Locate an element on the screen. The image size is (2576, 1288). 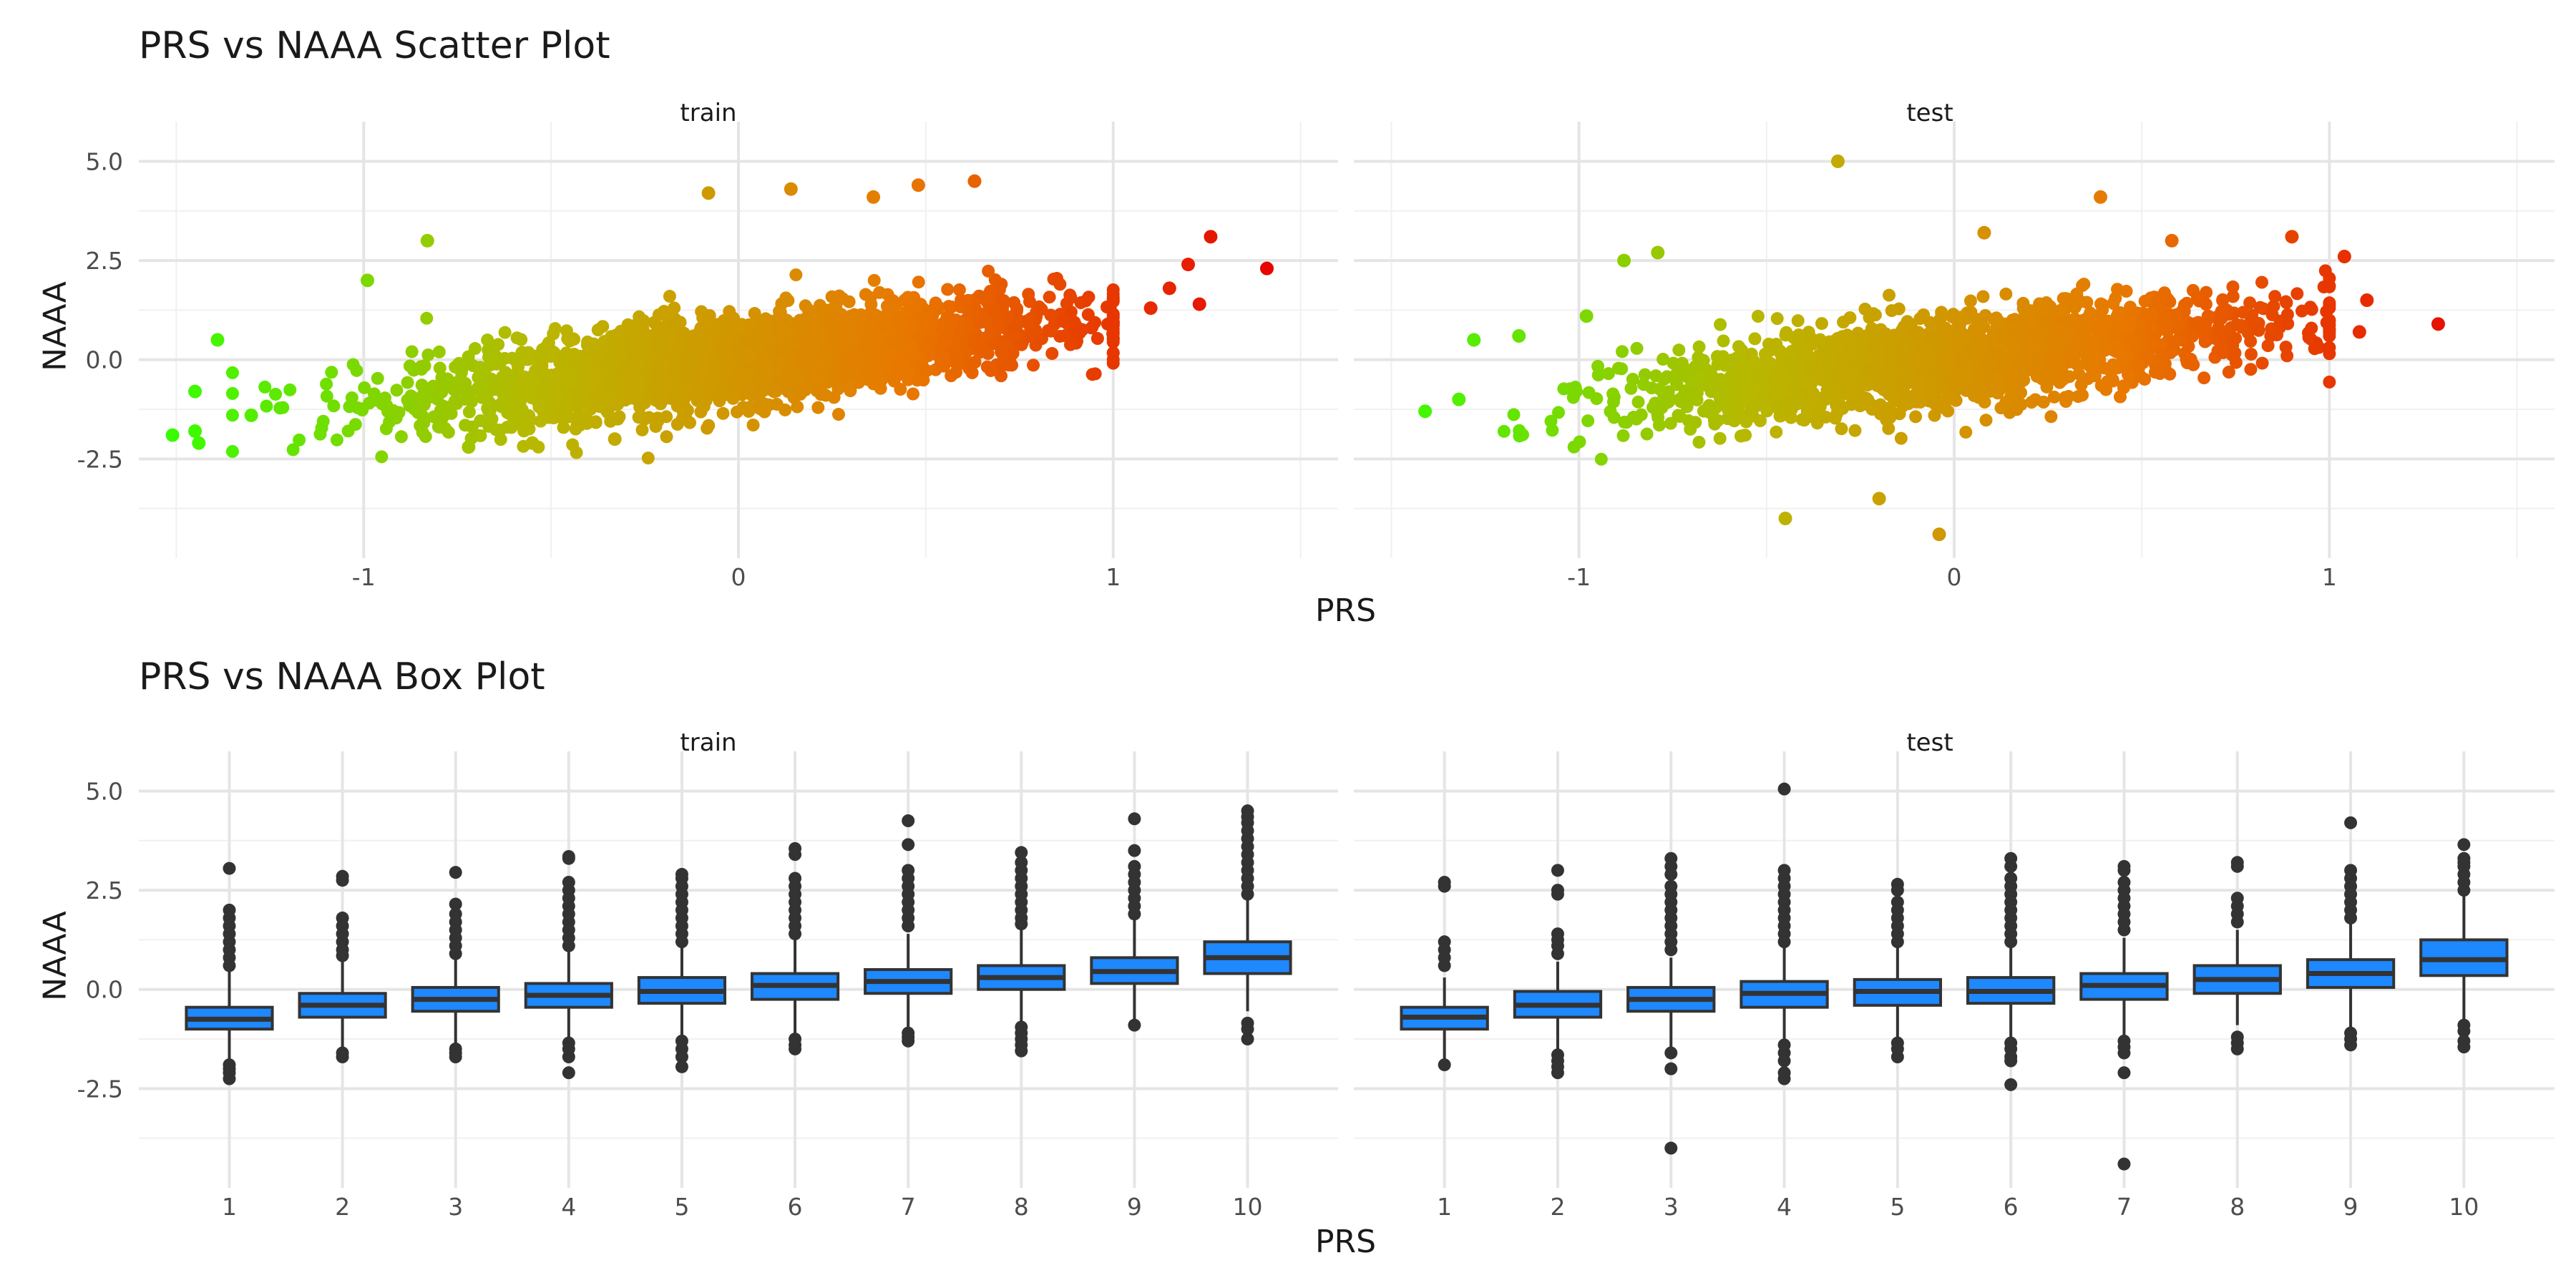
box-x-tick-label: 10 is located at coordinates (2464, 1207).